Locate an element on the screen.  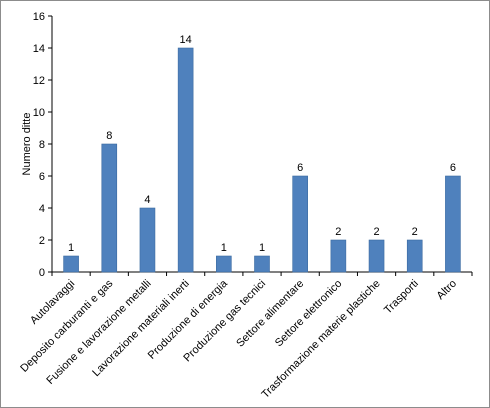
y-tick-label: 4 is located at coordinates (42, 209).